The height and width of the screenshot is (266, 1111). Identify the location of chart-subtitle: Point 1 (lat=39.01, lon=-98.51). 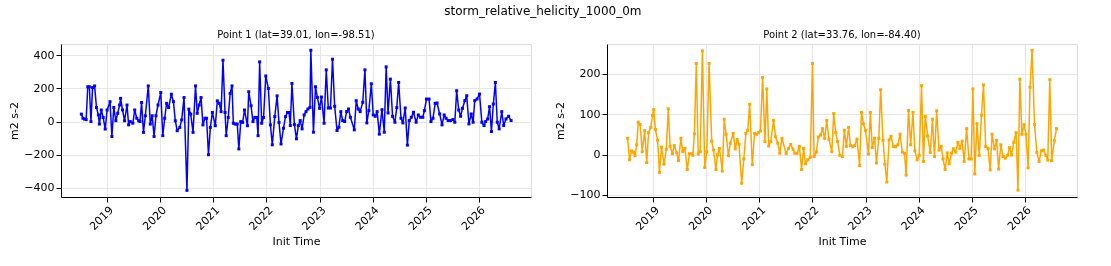
(296, 34).